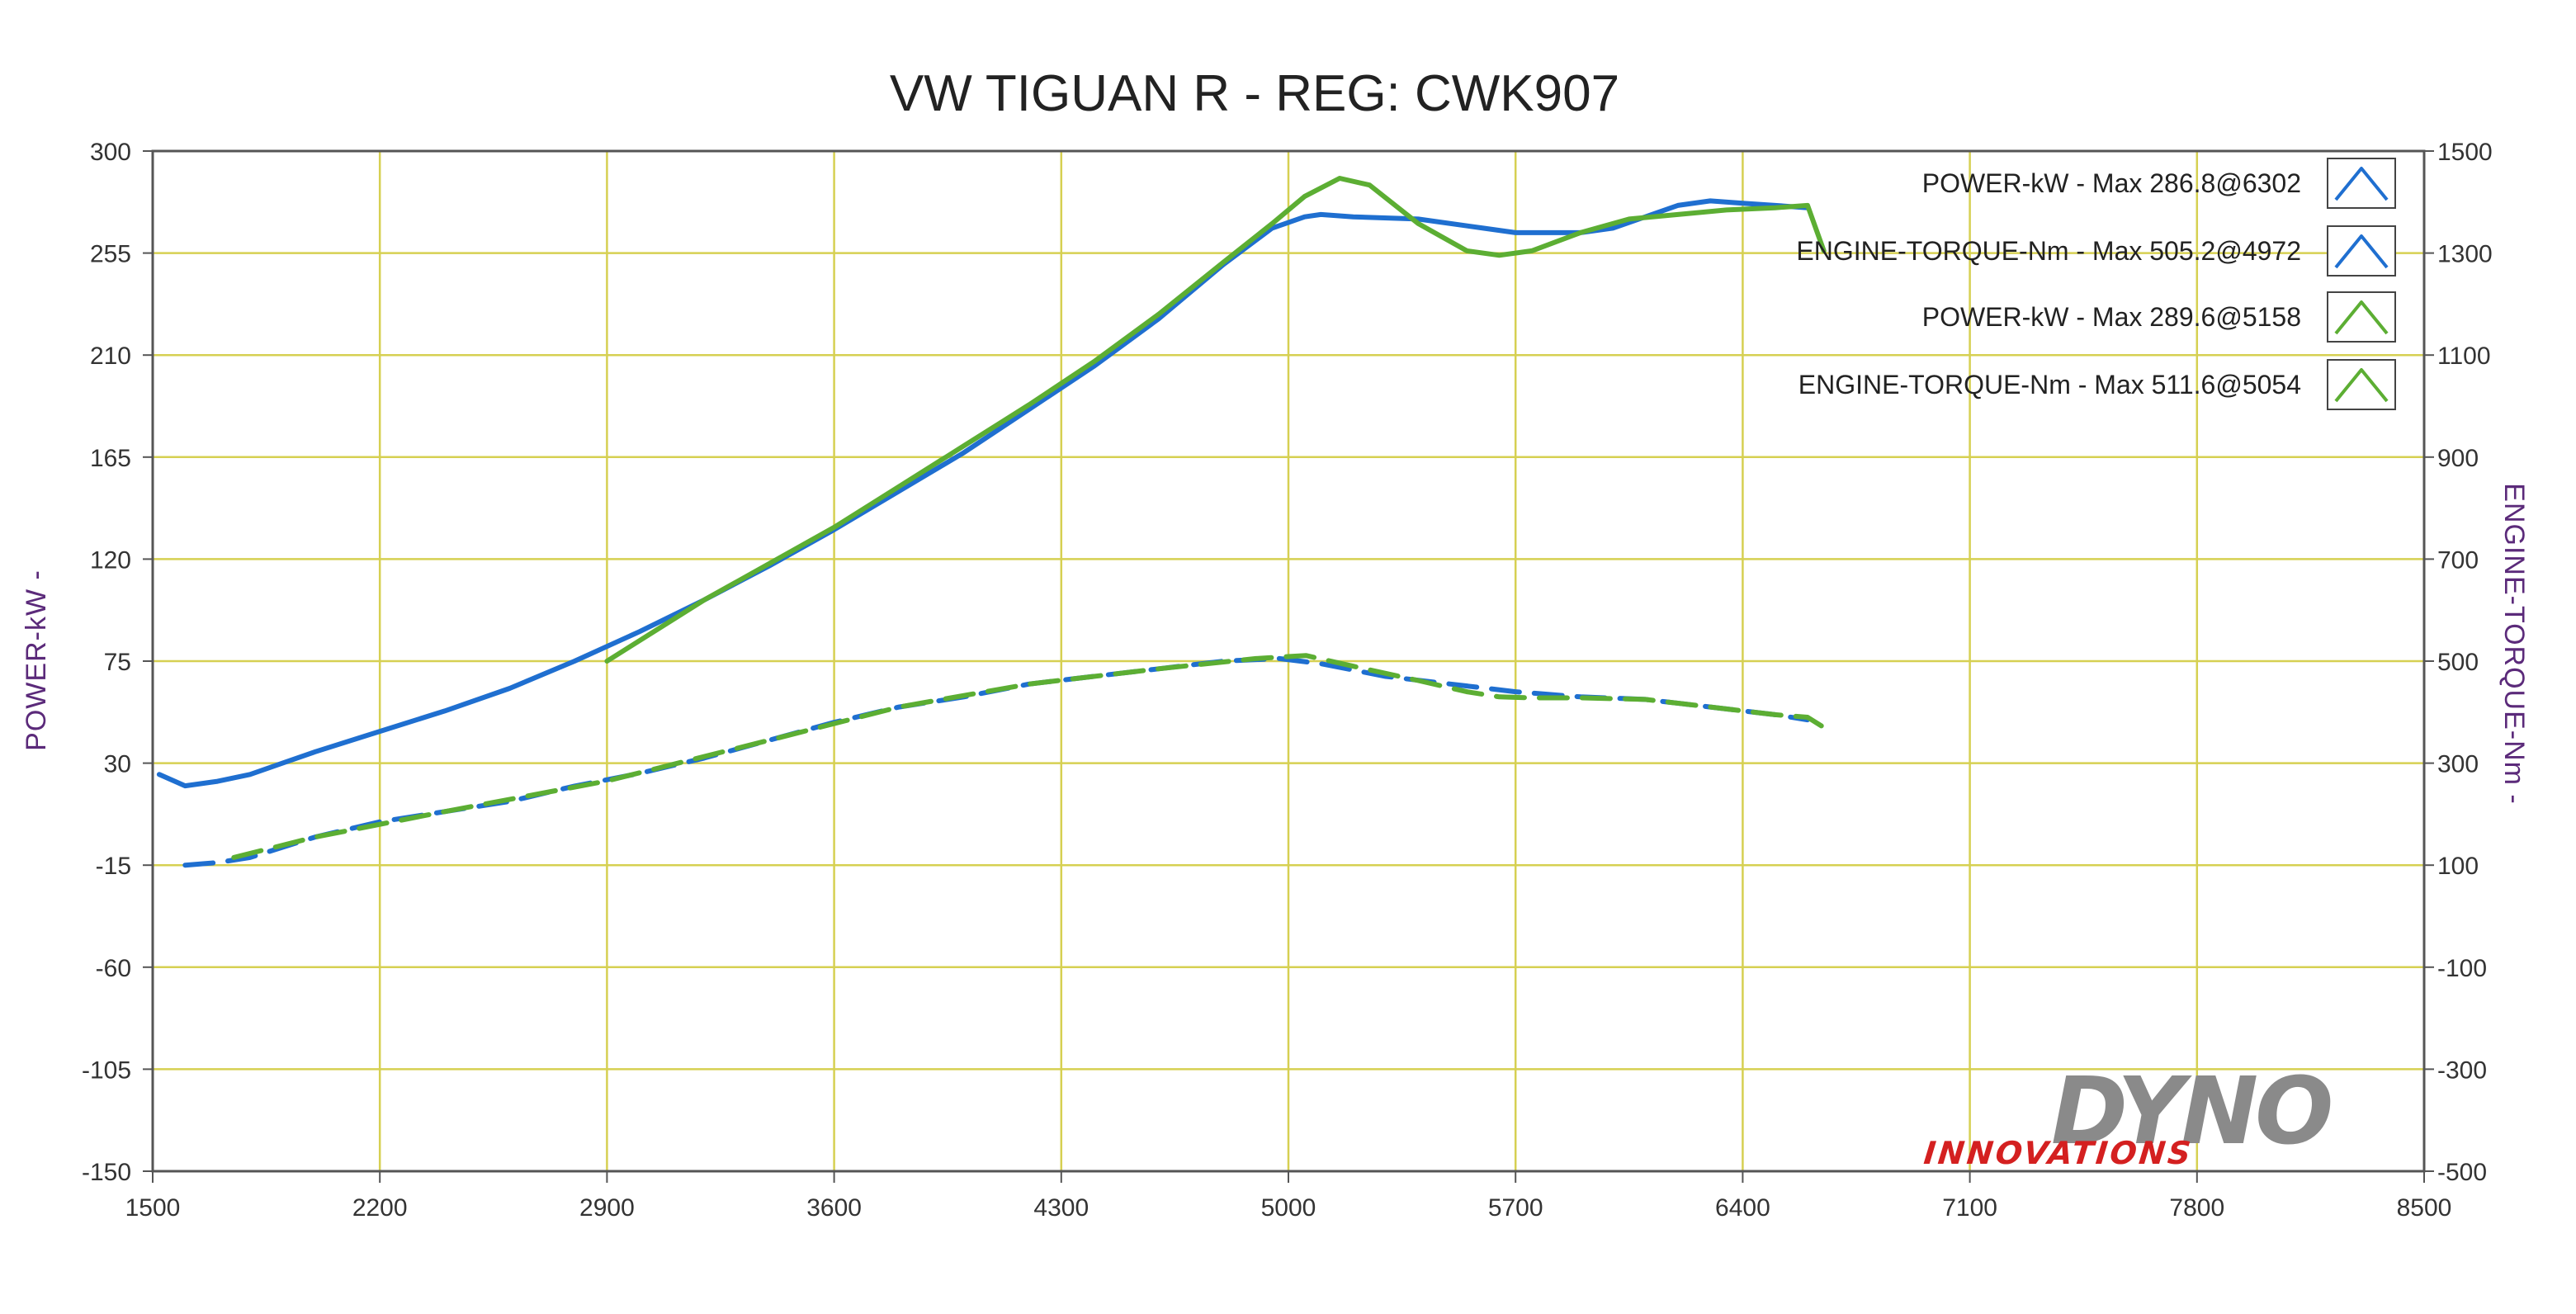 The height and width of the screenshot is (1314, 2576). I want to click on logo-main-text: DYNO, so click(2191, 1111).